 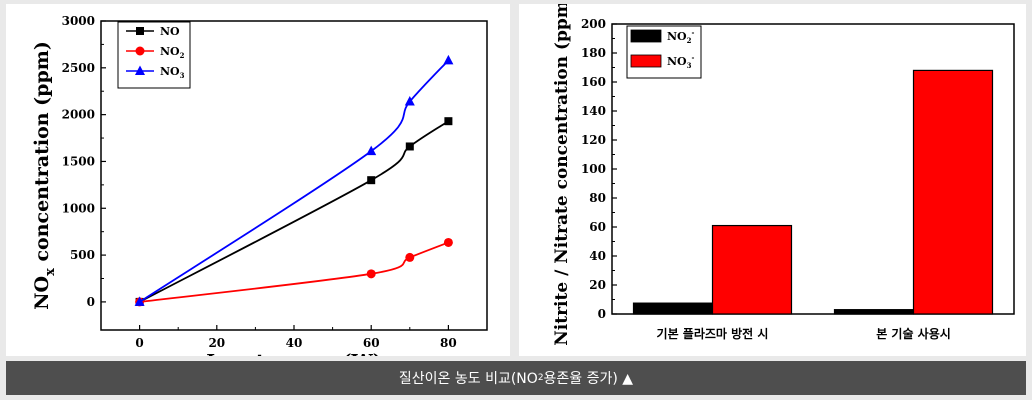 What do you see at coordinates (913, 333) in the screenshot?
I see `category-label: 본 기술 사용시` at bounding box center [913, 333].